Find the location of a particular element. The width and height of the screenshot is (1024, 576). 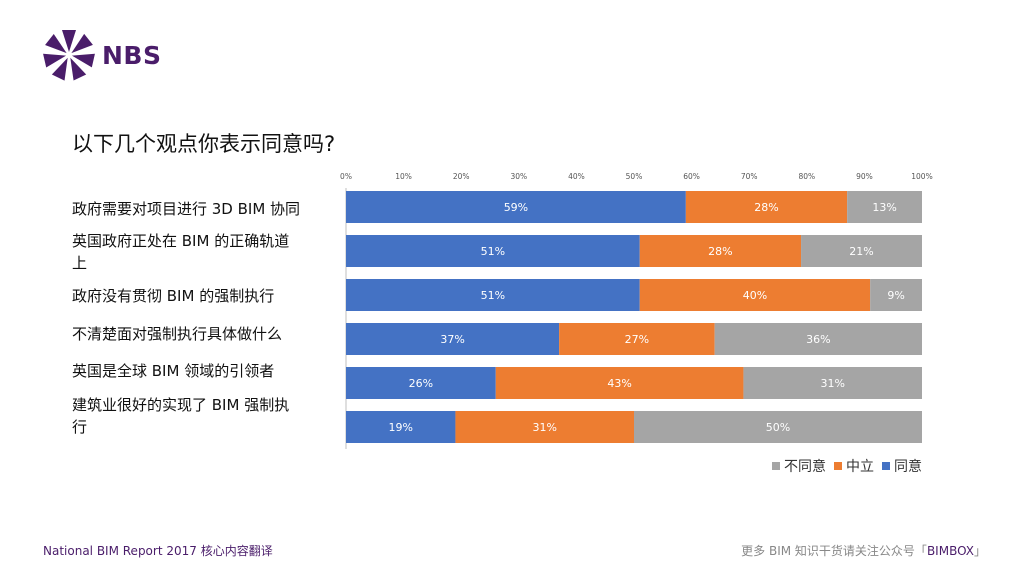

category-label-line: 不清楚面对强制执行具体做什么 is located at coordinates (177, 334).